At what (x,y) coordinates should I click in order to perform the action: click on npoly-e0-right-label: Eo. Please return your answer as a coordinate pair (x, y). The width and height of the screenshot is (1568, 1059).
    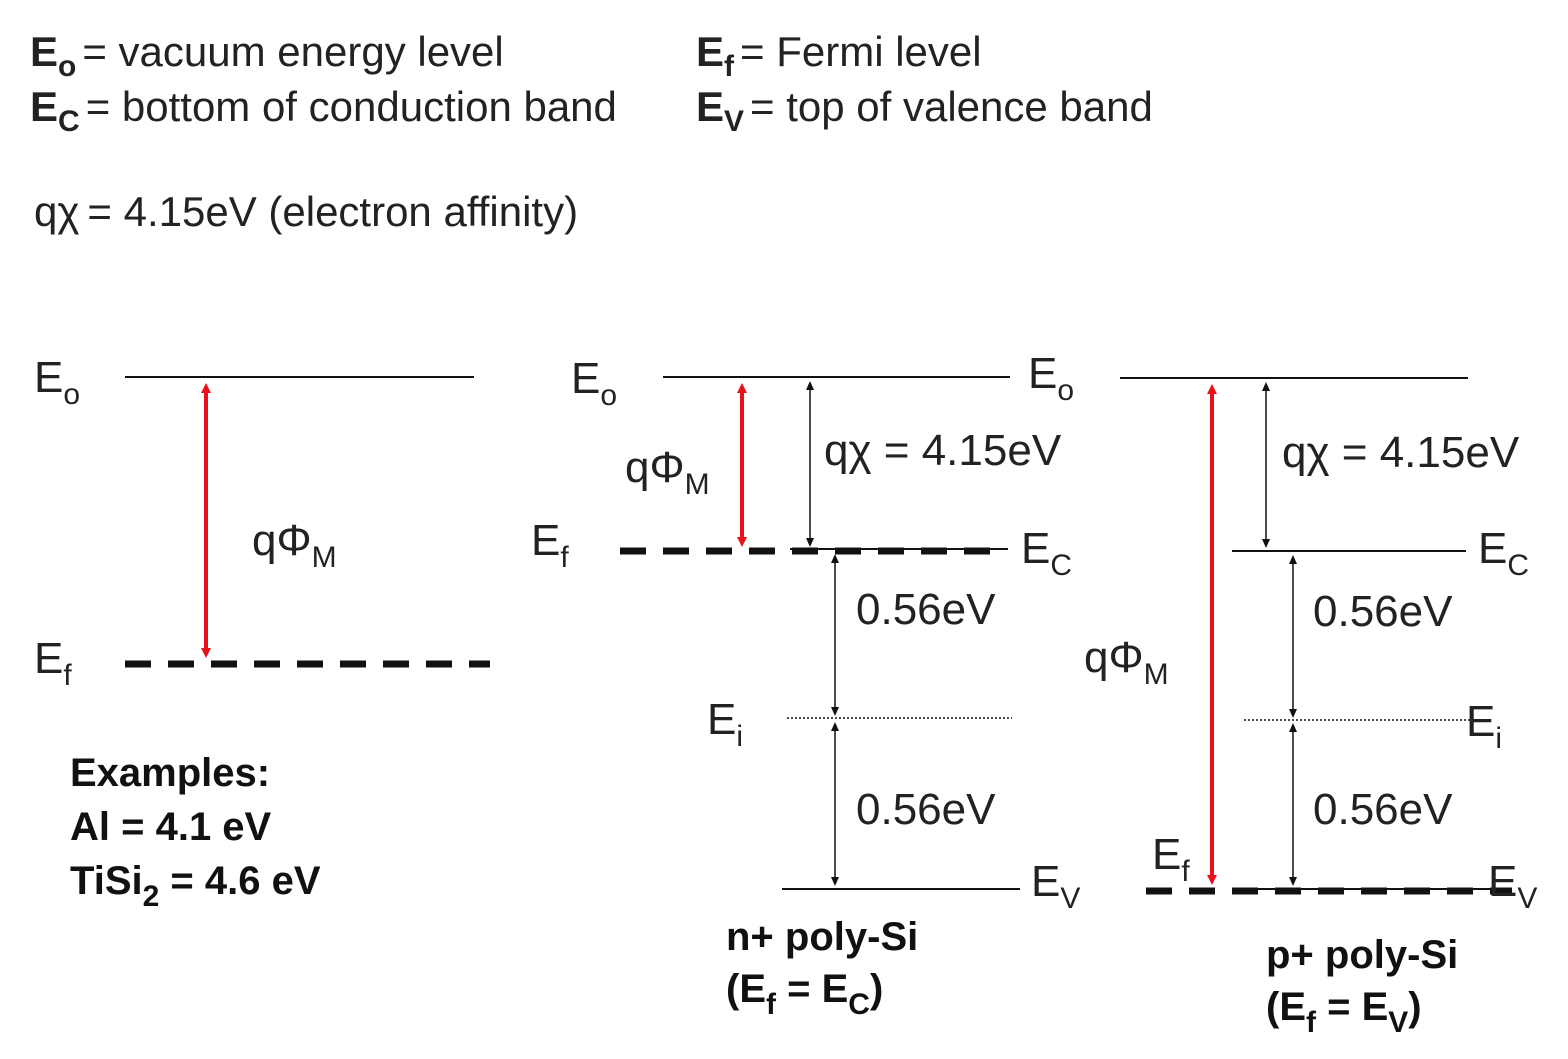
    Looking at the image, I should click on (1051, 378).